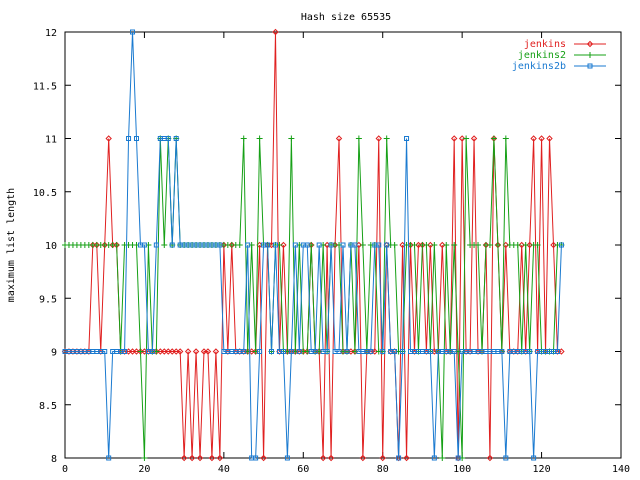 This screenshot has width=640, height=480. Describe the element at coordinates (383, 469) in the screenshot. I see `x-tick-label: 80` at that location.